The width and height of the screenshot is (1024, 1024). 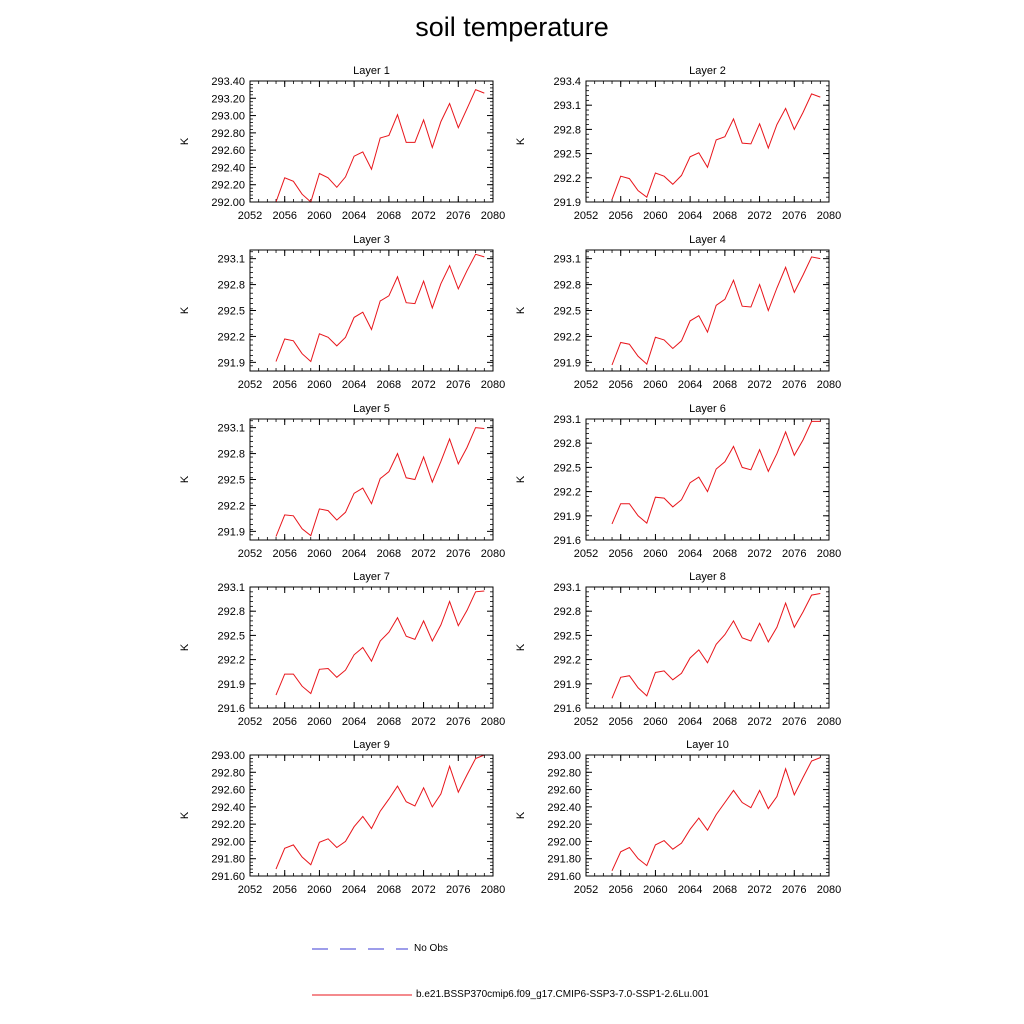 I want to click on plot-frame, so click(x=707, y=815).